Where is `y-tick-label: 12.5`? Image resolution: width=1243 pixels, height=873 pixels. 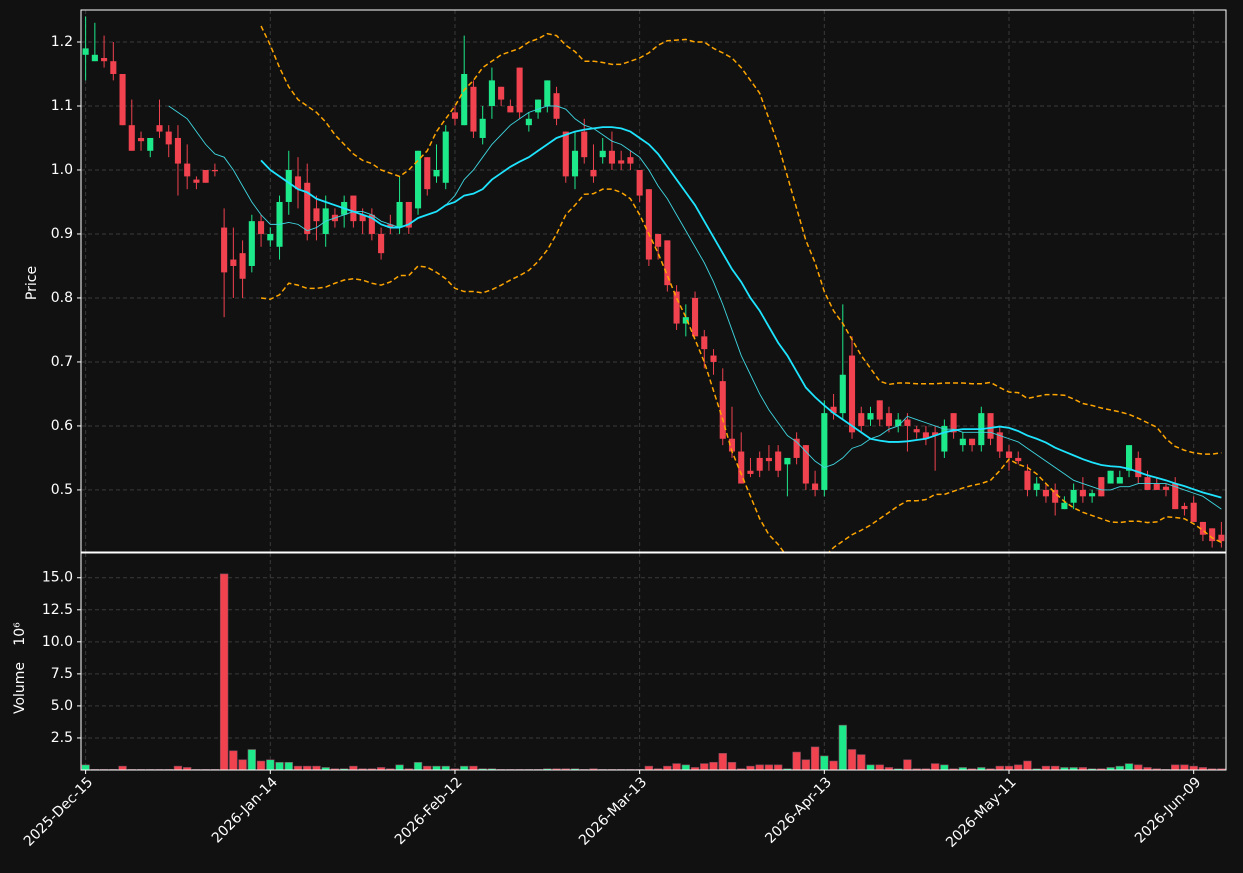
y-tick-label: 12.5 is located at coordinates (57, 610).